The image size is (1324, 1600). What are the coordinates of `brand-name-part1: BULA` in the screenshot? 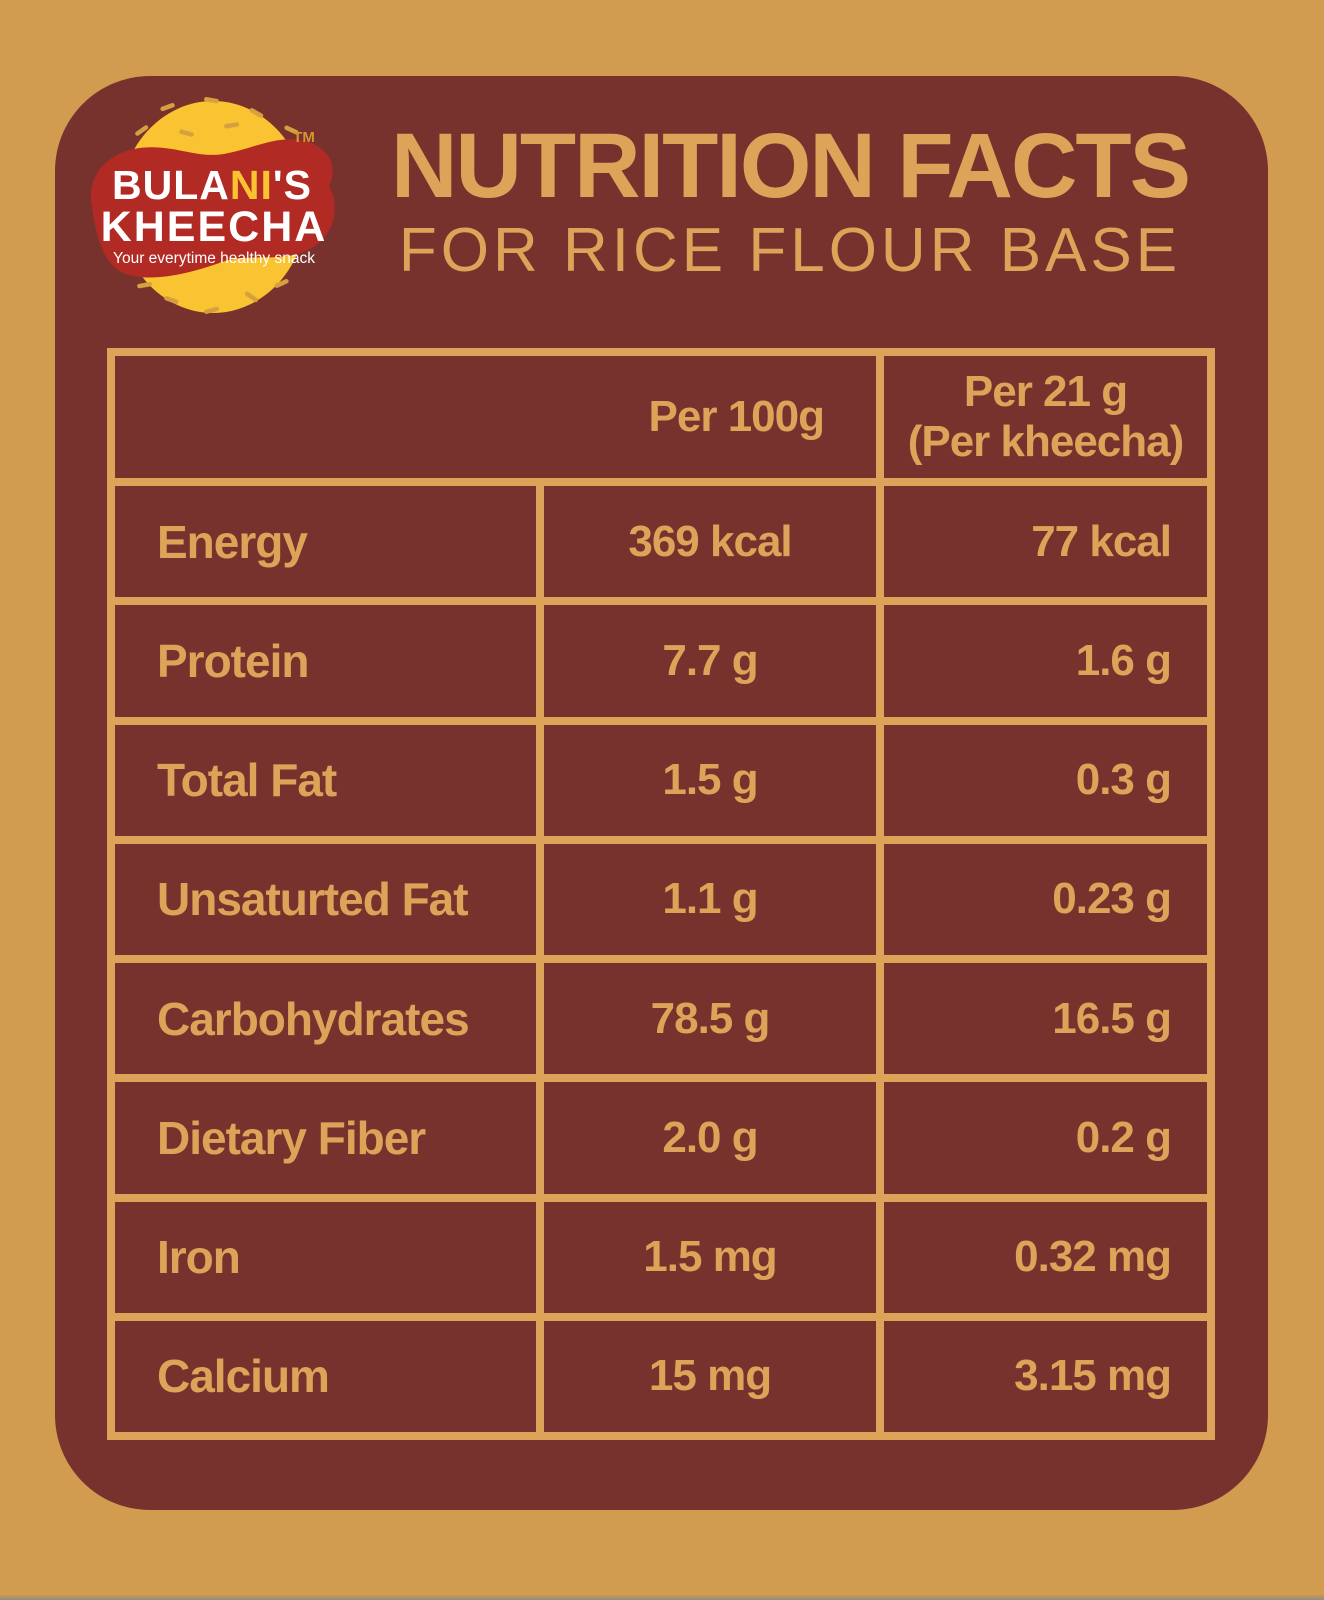 It's located at (171, 185).